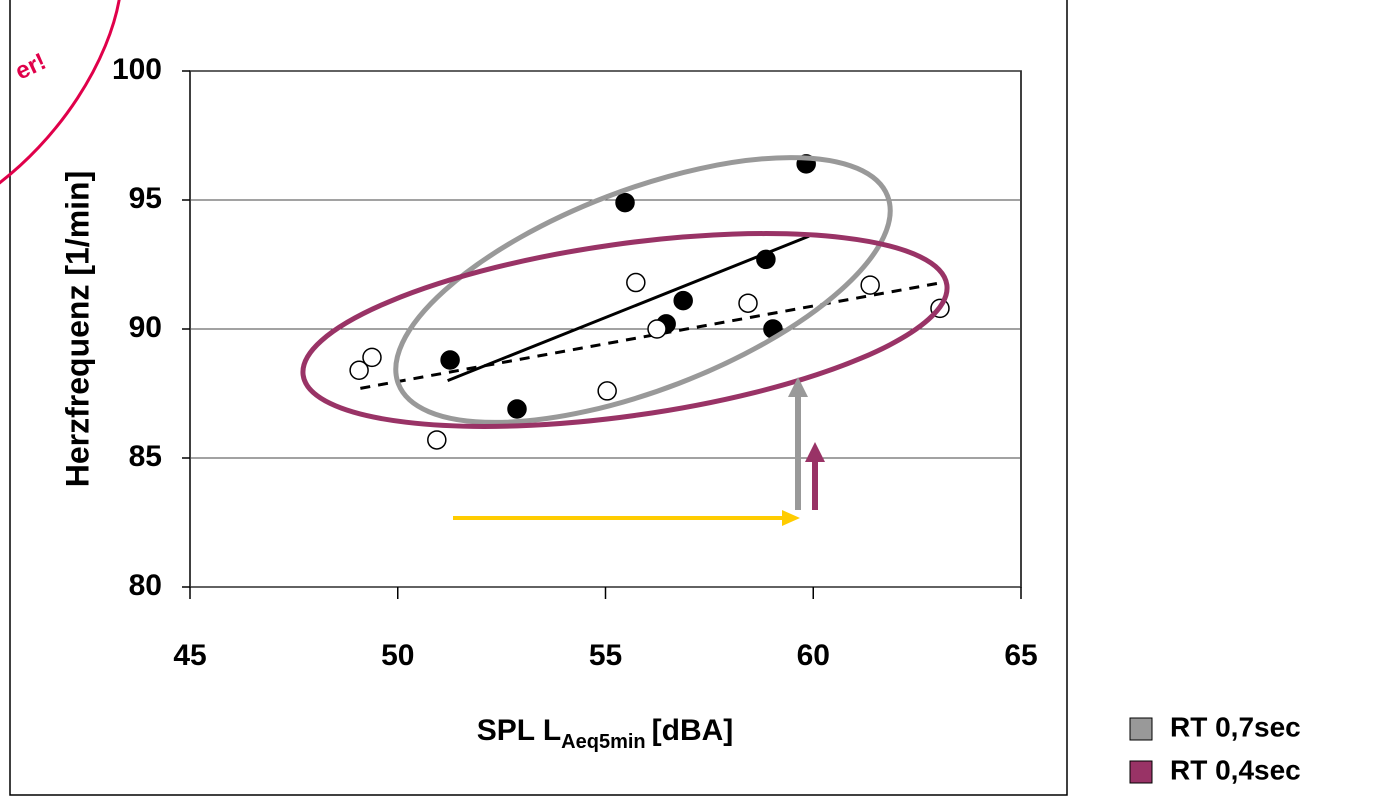 This screenshot has height=801, width=1384. I want to click on x-tick-label: 50, so click(397, 655).